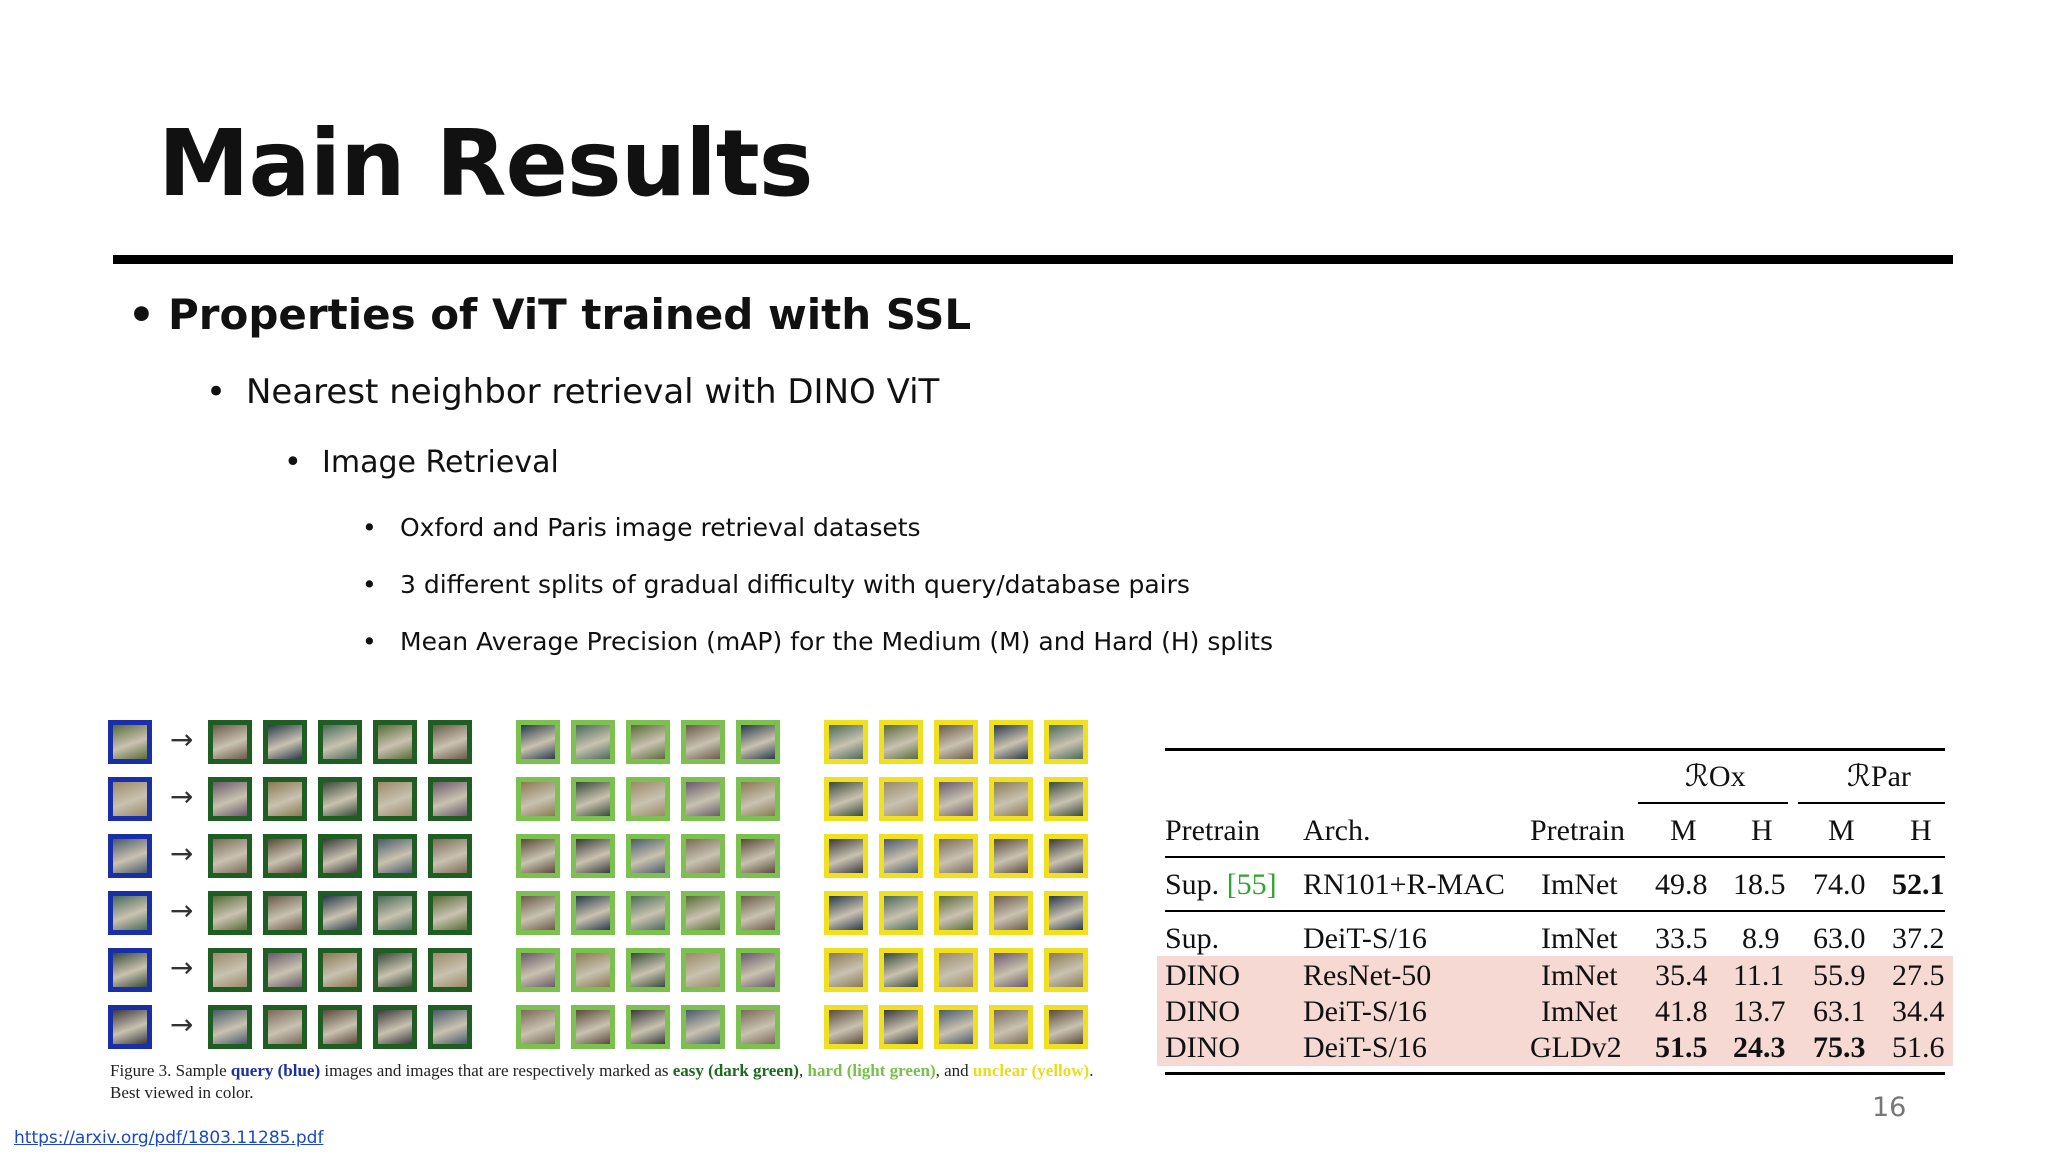  I want to click on cell-rox-m: 33.5, so click(1681, 938).